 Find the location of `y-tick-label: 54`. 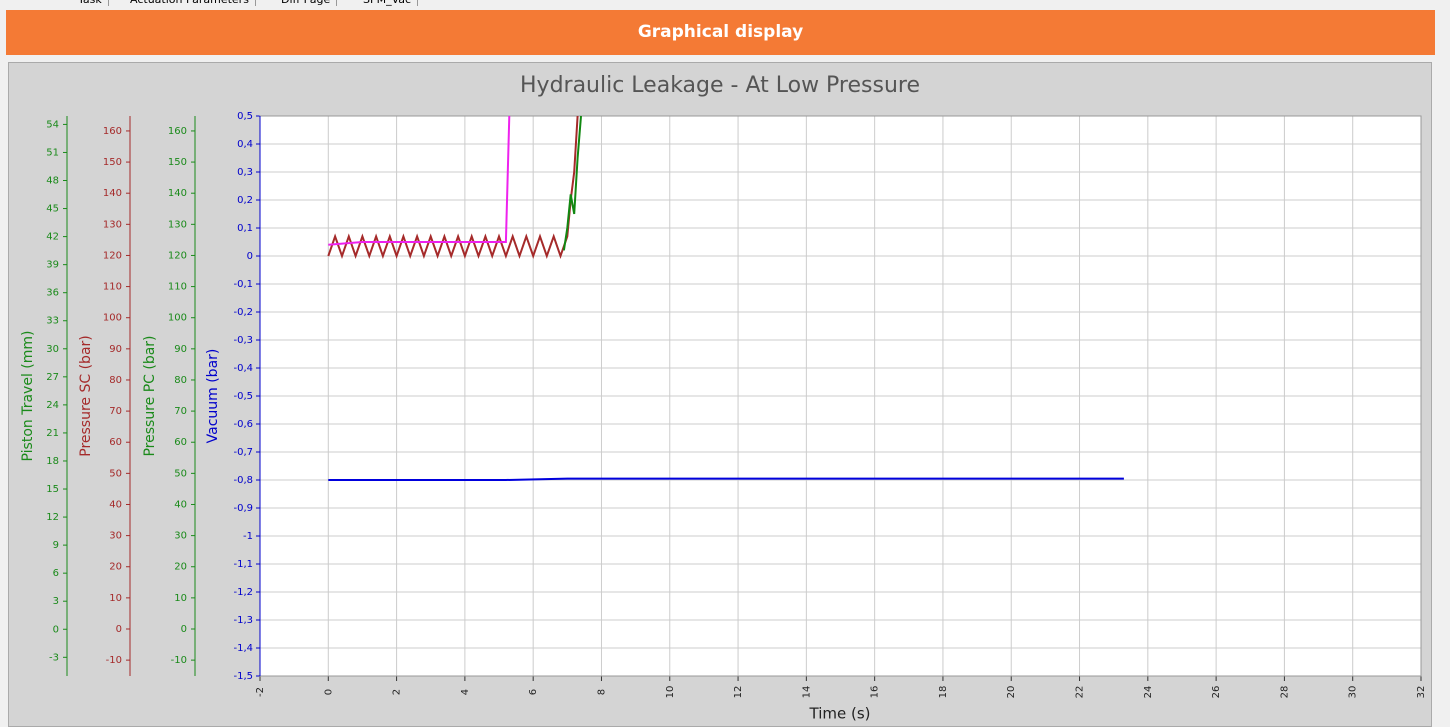

y-tick-label: 54 is located at coordinates (52, 124).